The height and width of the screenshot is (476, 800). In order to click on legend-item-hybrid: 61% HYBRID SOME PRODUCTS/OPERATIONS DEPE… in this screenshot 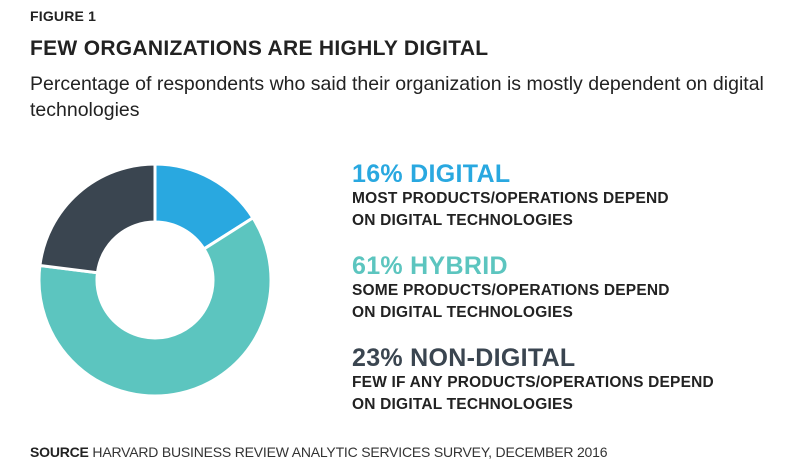, I will do `click(572, 288)`.